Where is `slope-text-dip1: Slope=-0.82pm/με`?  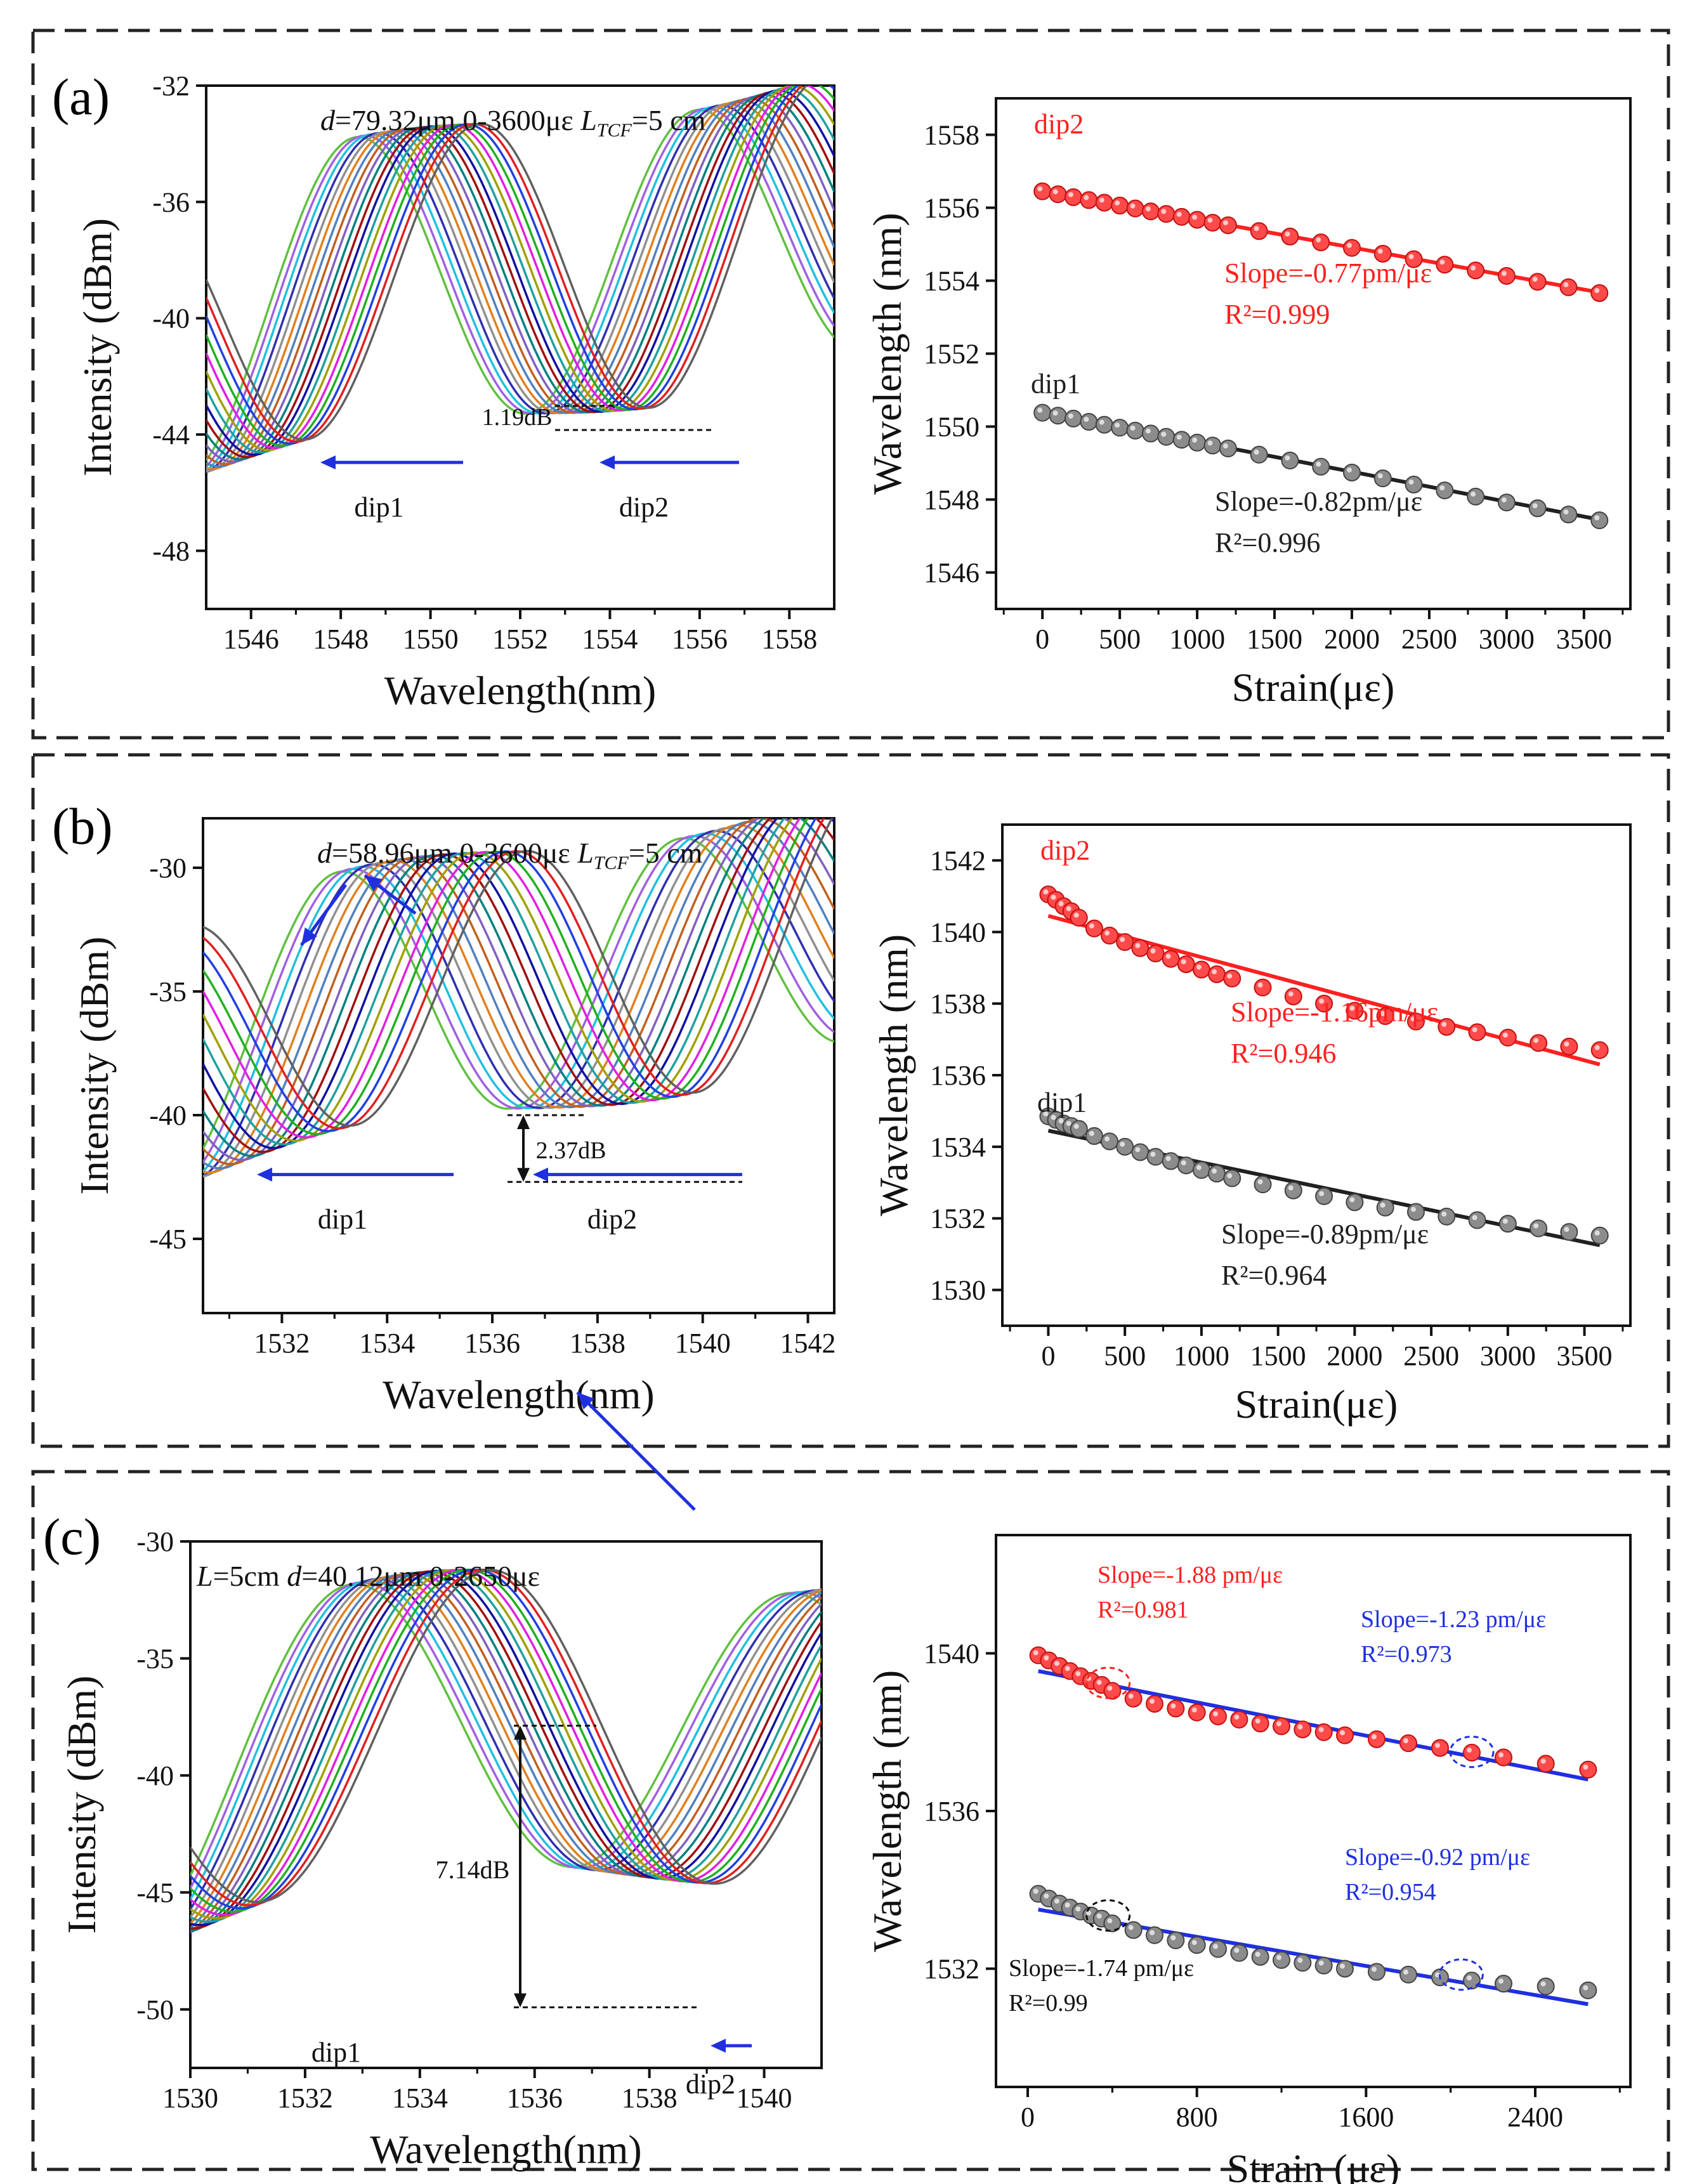
slope-text-dip1: Slope=-0.82pm/με is located at coordinates (1318, 501).